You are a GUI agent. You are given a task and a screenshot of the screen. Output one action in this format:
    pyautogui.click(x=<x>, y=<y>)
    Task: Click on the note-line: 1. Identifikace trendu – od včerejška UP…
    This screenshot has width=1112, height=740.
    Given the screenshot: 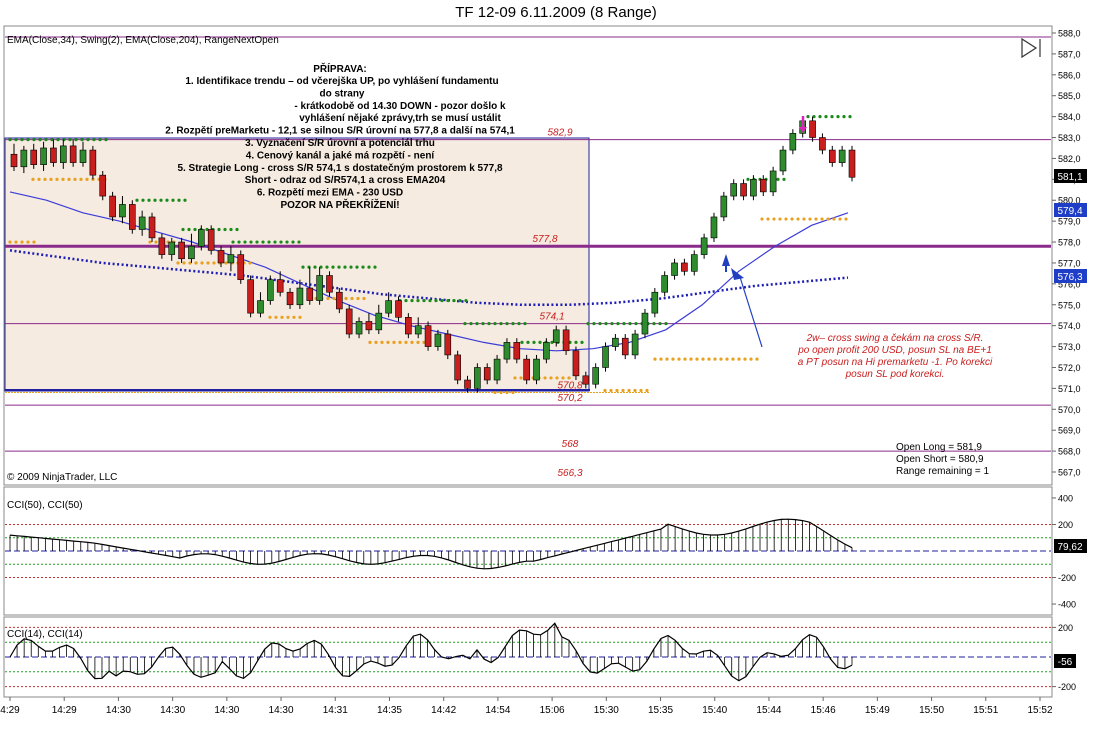 What is the action you would take?
    pyautogui.click(x=341, y=81)
    